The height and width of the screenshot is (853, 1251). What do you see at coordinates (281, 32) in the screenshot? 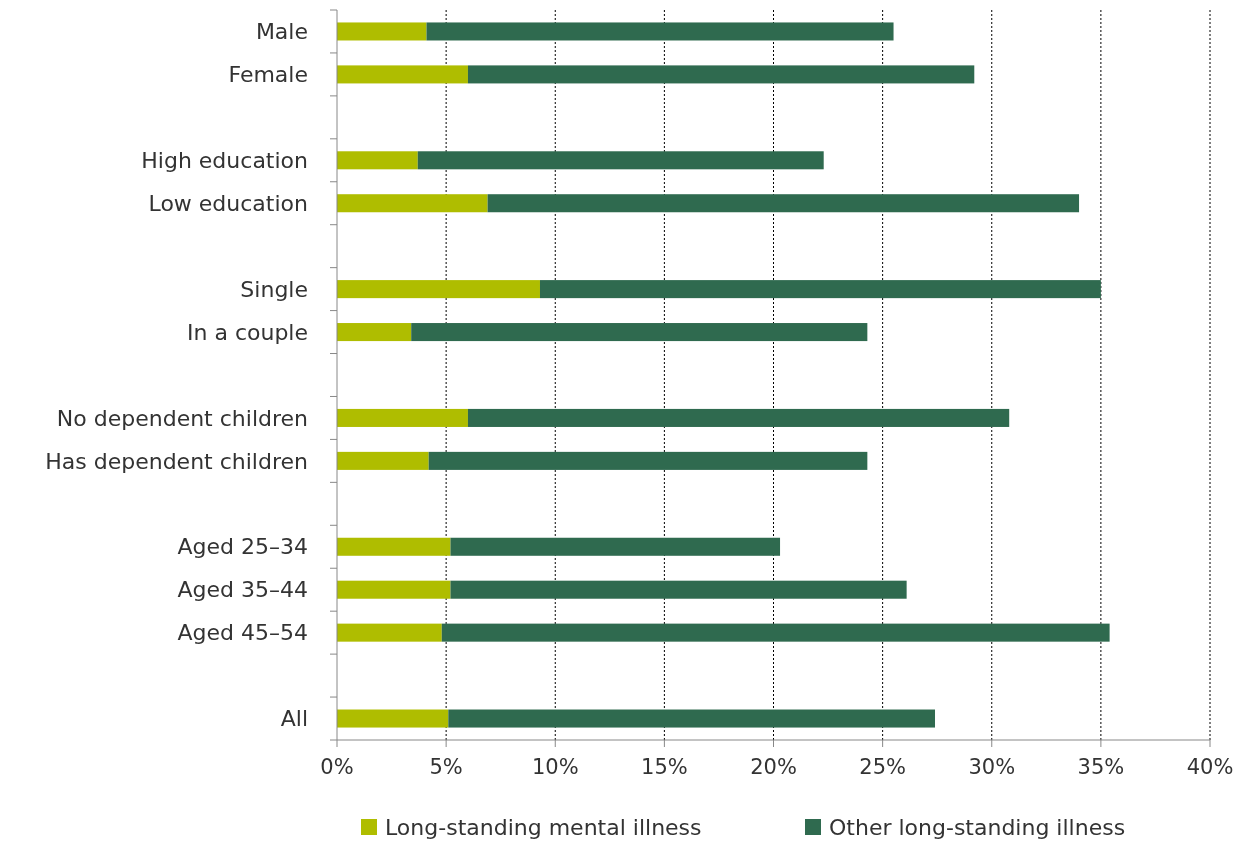
I see `y-tick-label: Male` at bounding box center [281, 32].